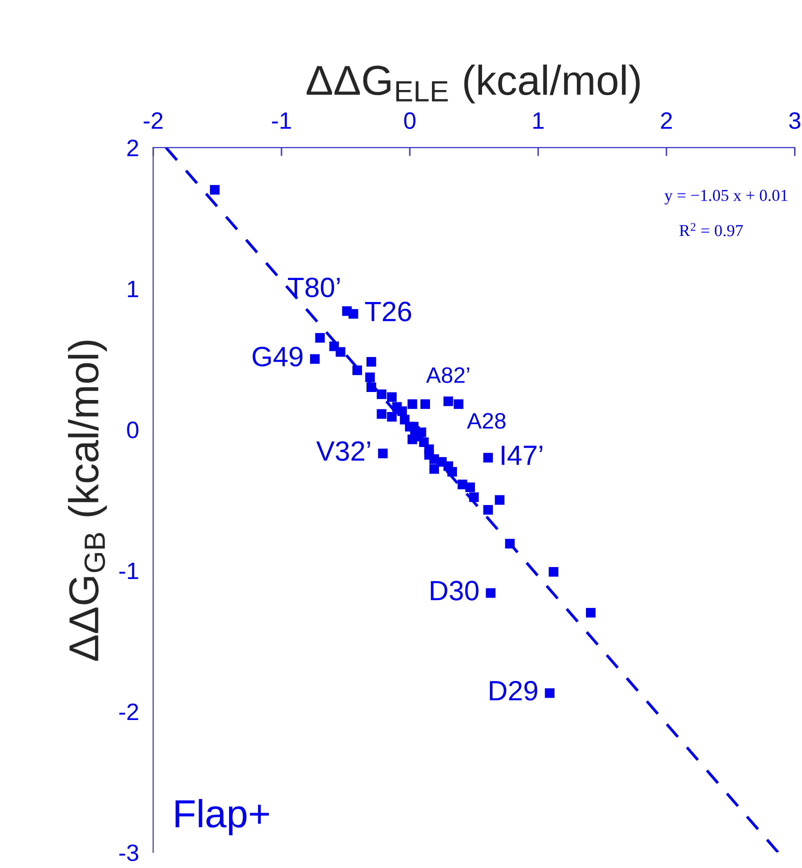 The width and height of the screenshot is (802, 868). Describe the element at coordinates (277, 356) in the screenshot. I see `annotation: G49` at that location.